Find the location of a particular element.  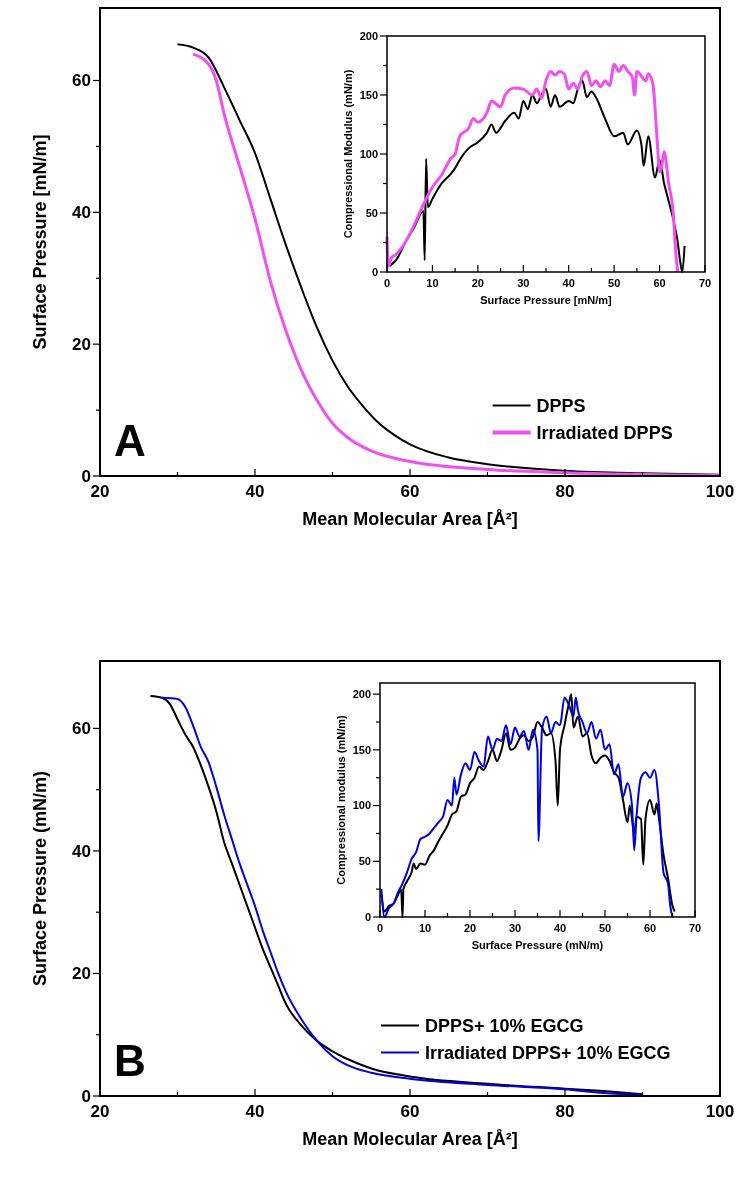

y-axis-title: Surface Pressure [mN/m] is located at coordinates (39, 242).